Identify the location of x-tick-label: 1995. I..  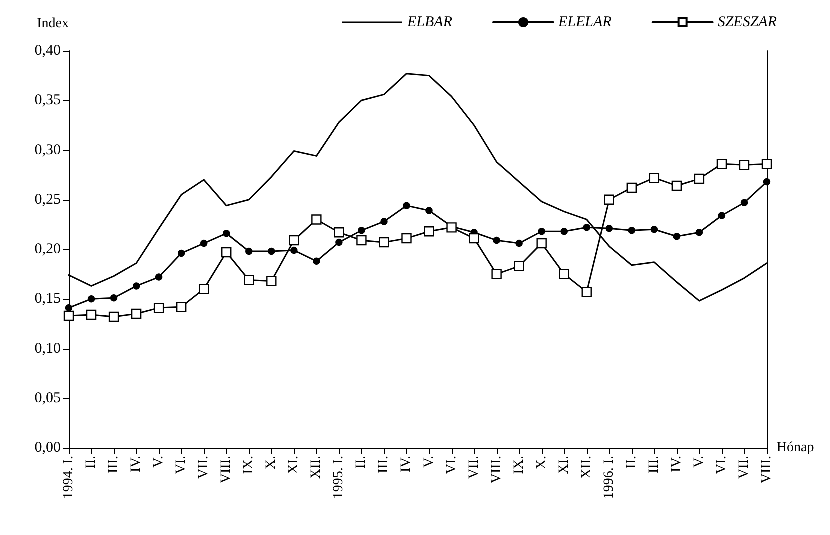
(339, 478).